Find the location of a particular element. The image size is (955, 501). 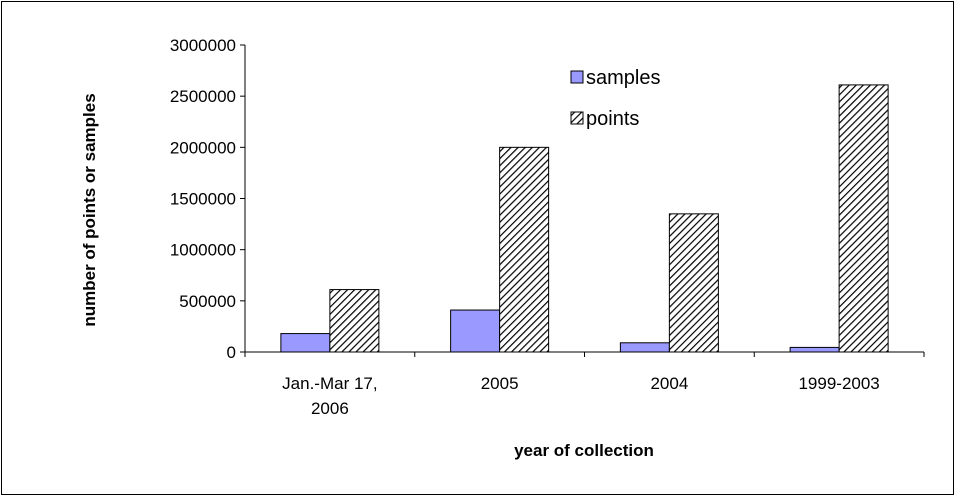

y-axis-title: number of points or samples is located at coordinates (89, 209).